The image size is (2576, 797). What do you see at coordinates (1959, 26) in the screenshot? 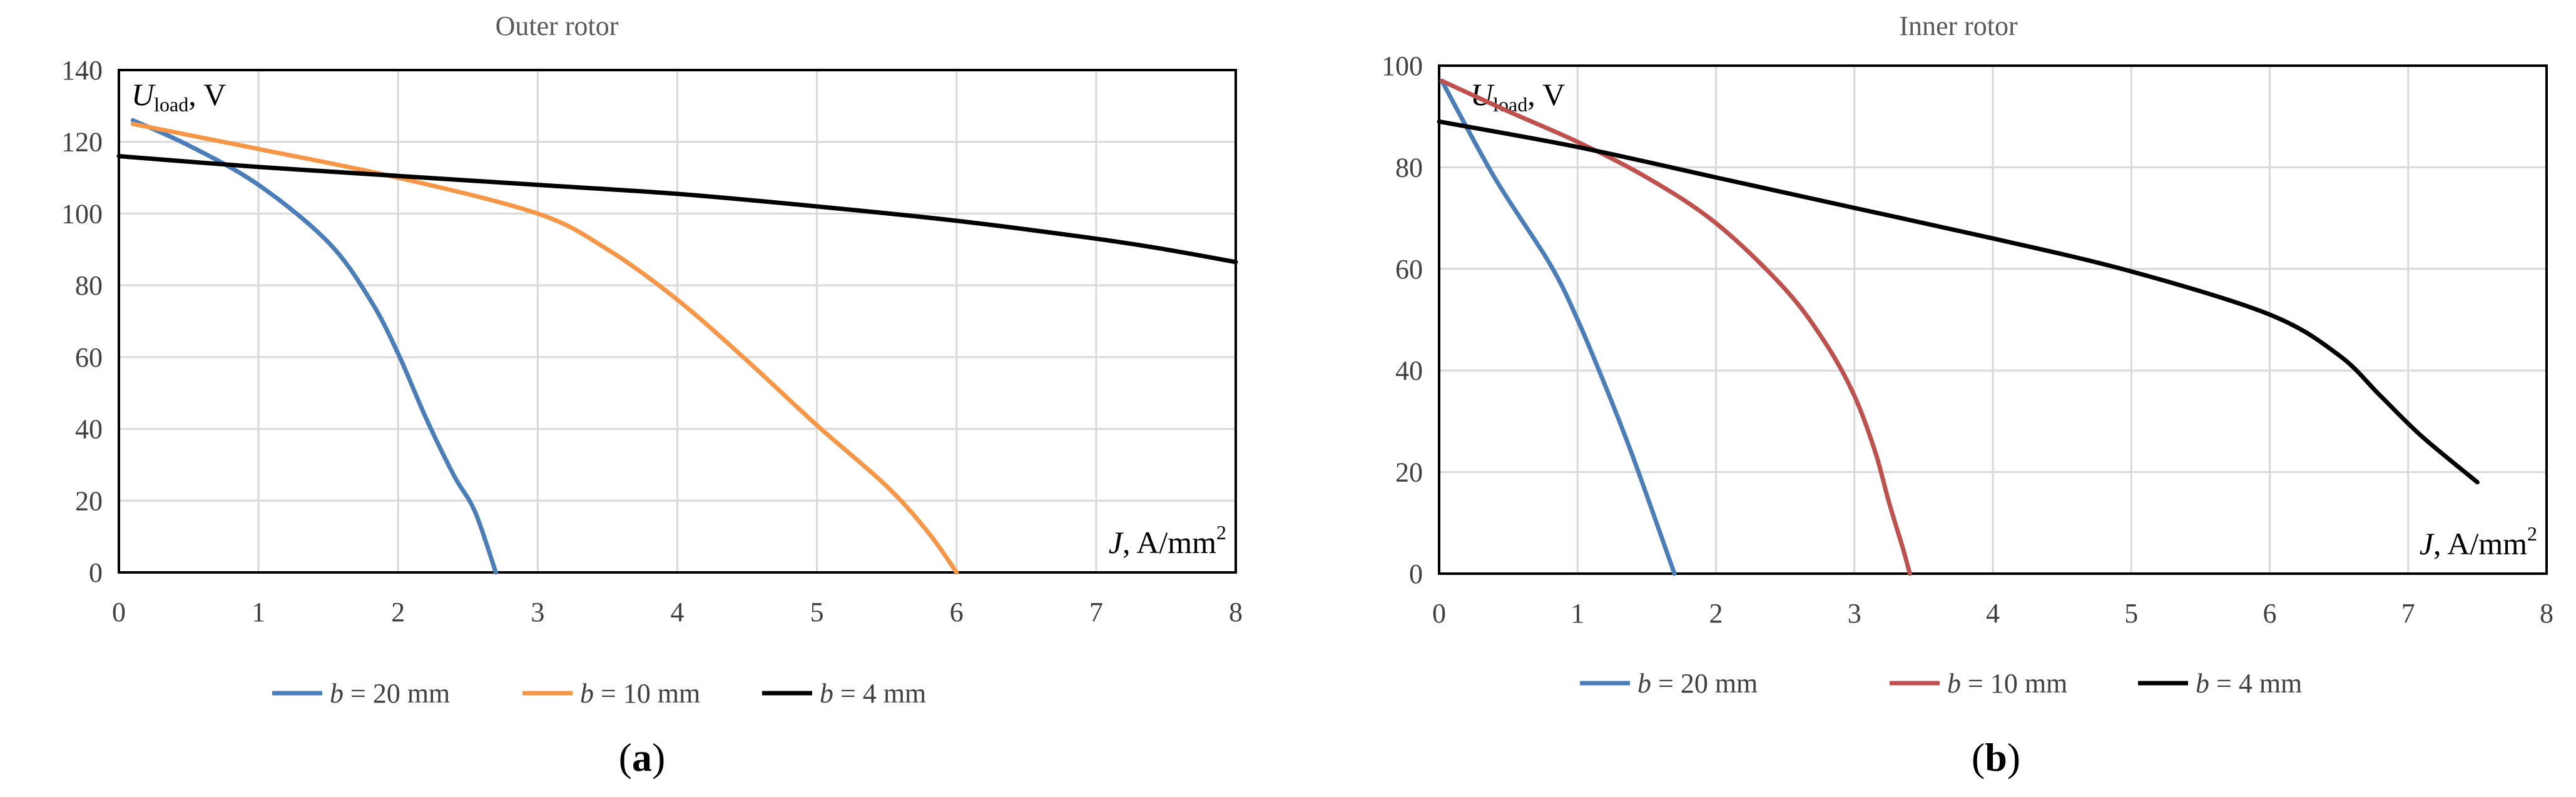
I see `chart-title: Inner rotor` at bounding box center [1959, 26].